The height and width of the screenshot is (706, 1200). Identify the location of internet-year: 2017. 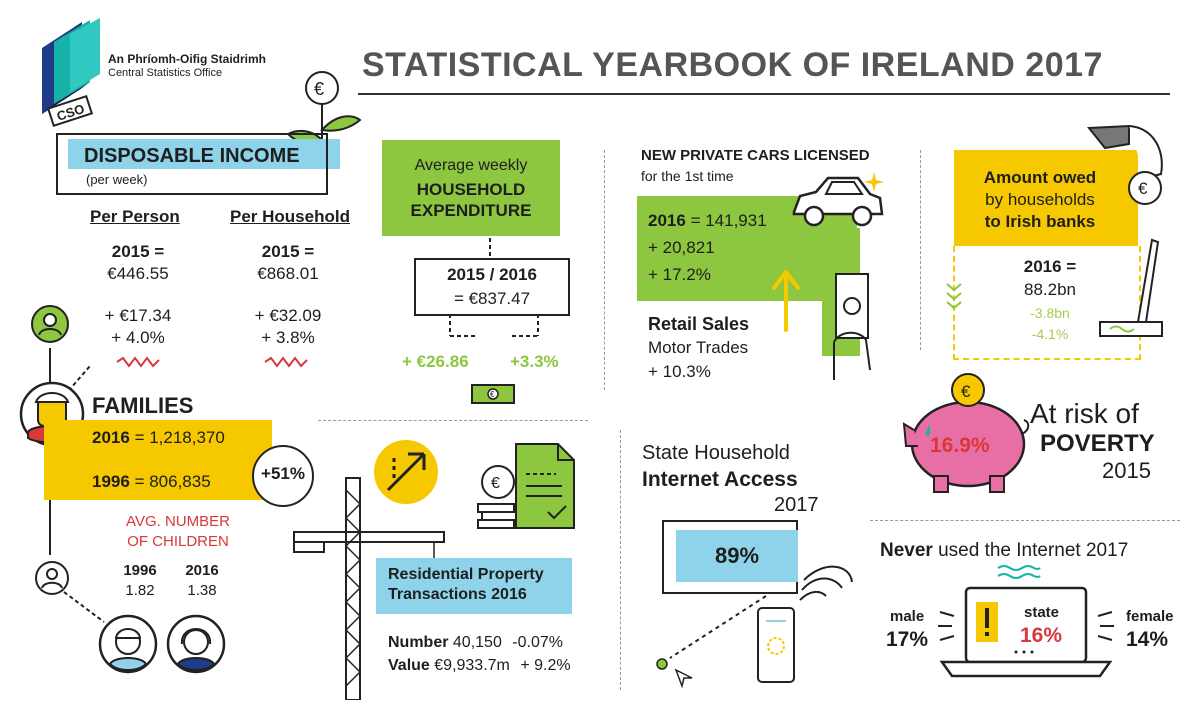
(796, 505).